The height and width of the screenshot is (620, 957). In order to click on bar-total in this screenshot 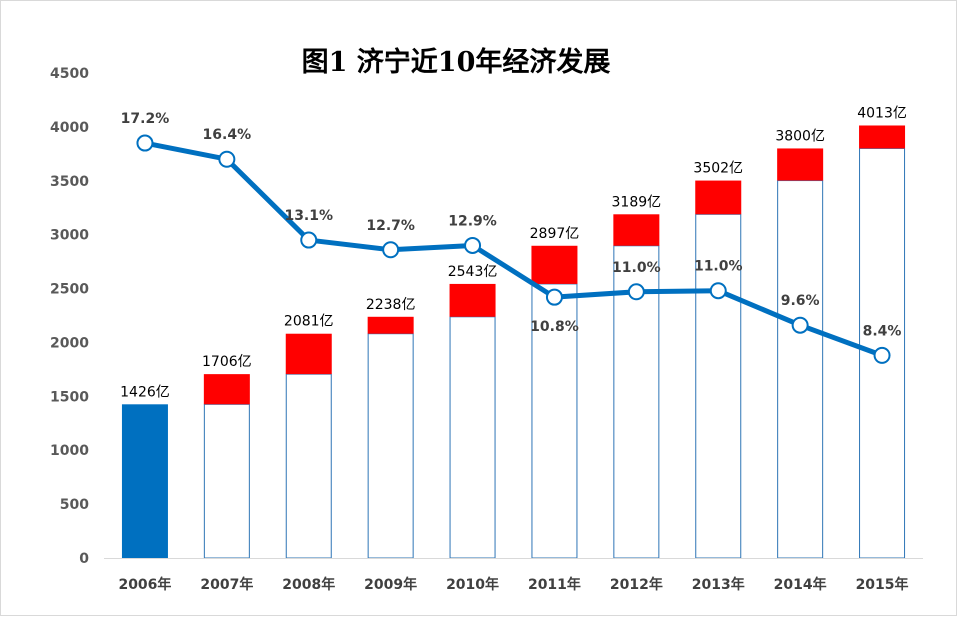, I will do `click(144, 481)`.